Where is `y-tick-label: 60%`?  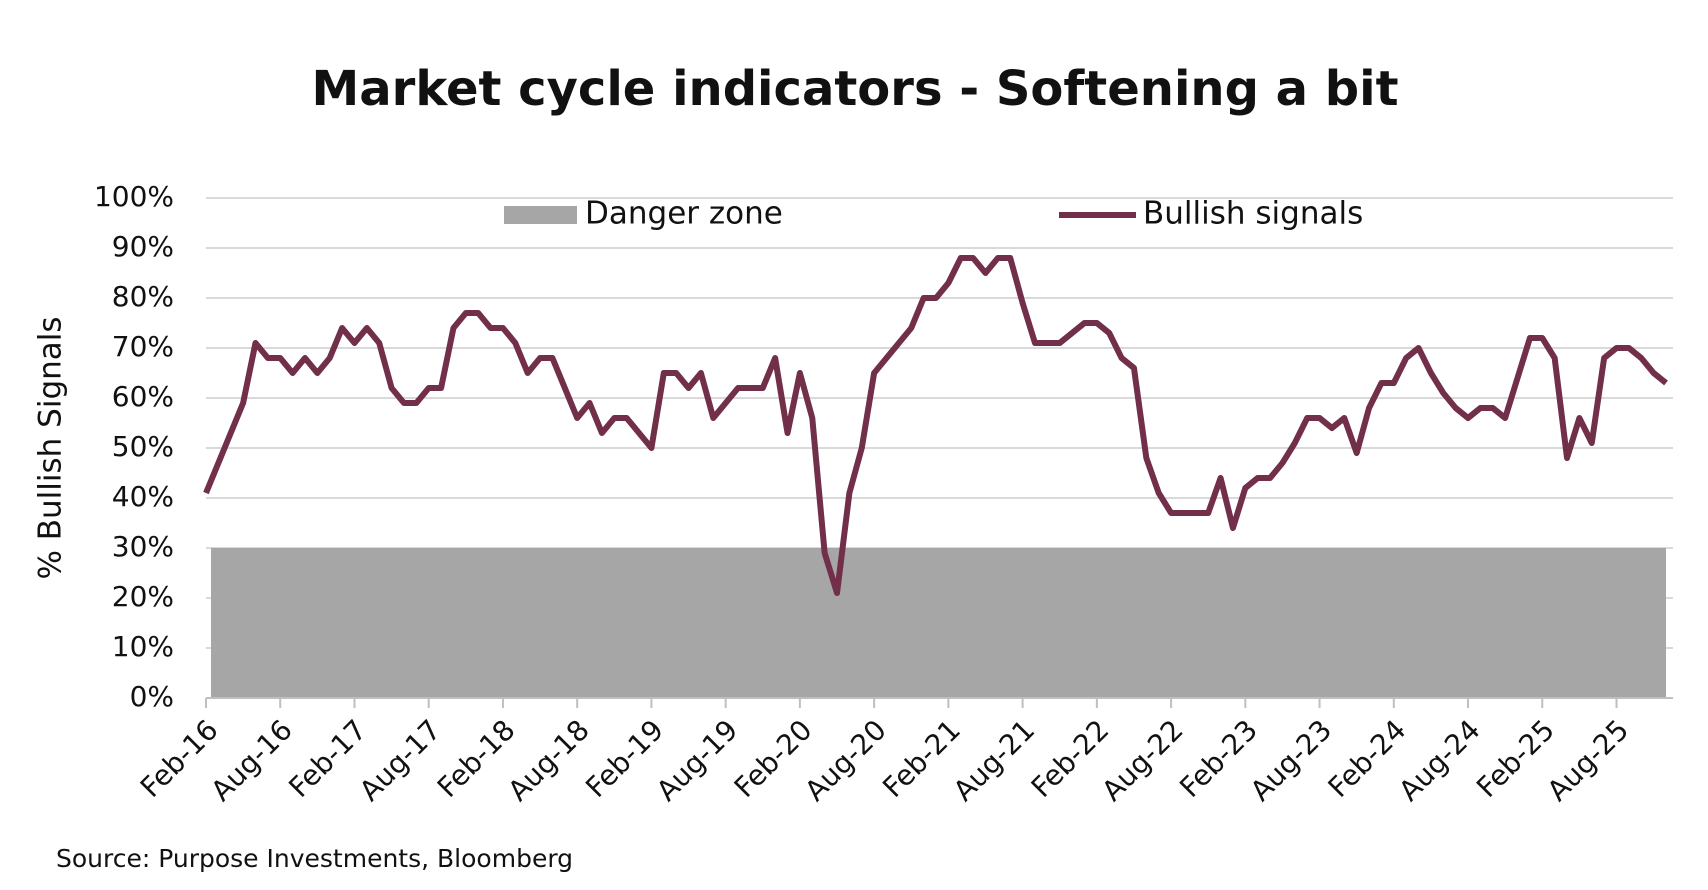
y-tick-label: 60% is located at coordinates (143, 396).